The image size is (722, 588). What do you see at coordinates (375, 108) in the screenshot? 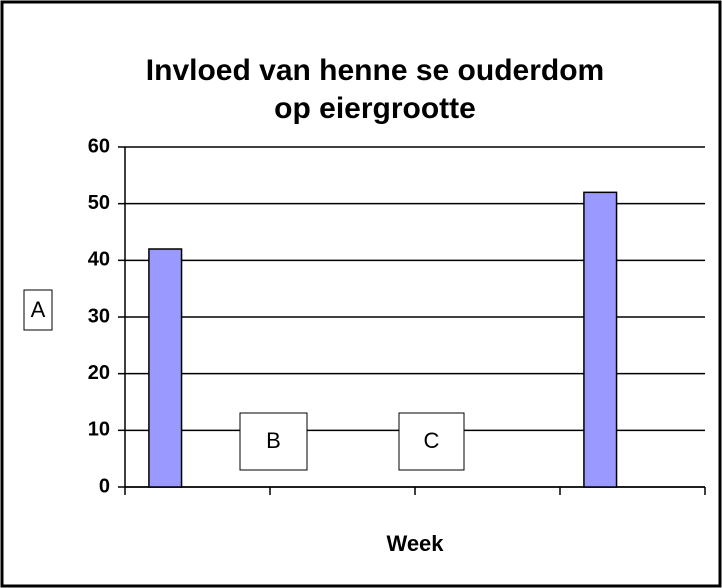
I see `chart-title: op eiergrootte` at bounding box center [375, 108].